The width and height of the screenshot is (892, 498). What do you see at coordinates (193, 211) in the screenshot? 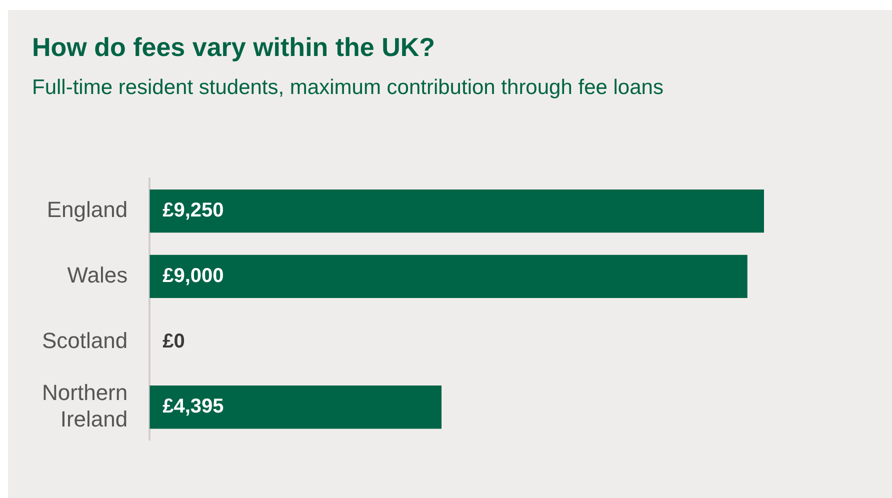
I see `data-label: £9,250` at bounding box center [193, 211].